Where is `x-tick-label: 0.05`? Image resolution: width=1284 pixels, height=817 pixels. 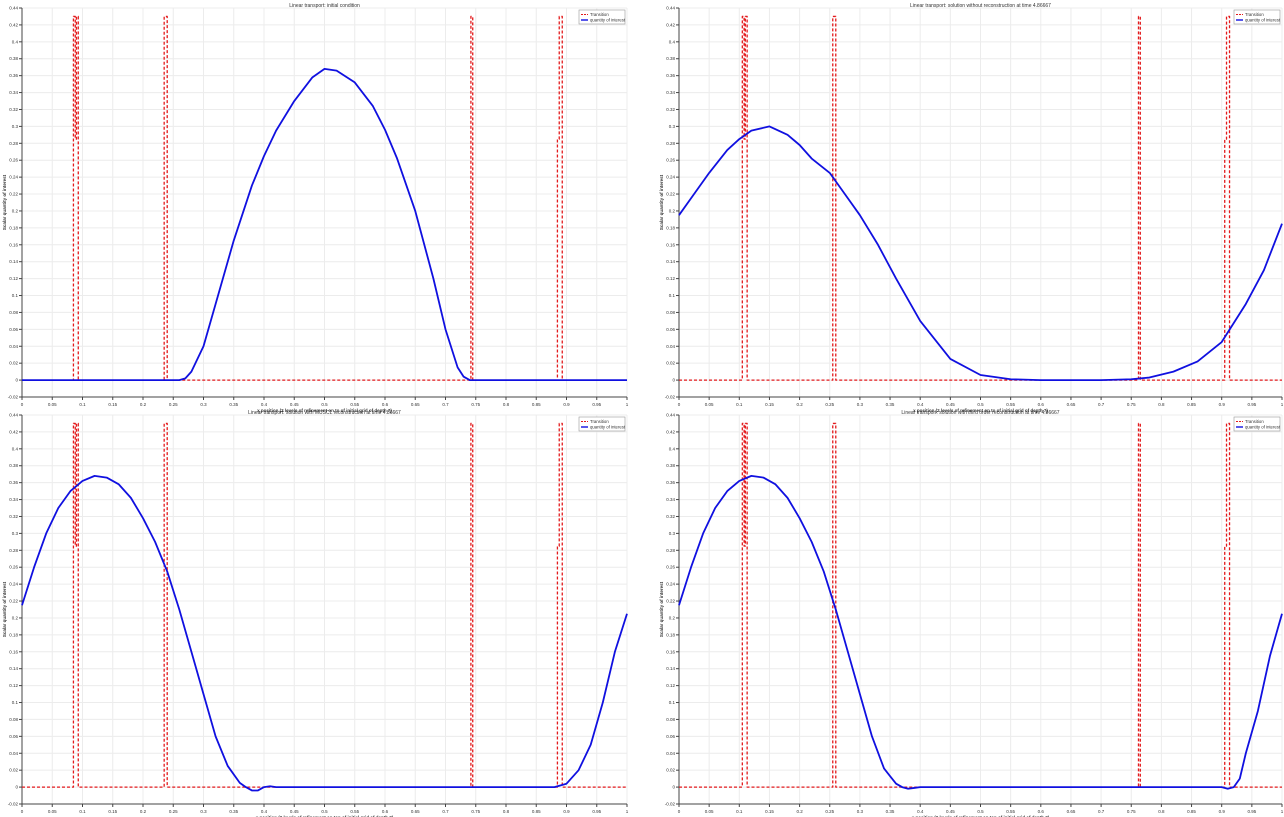 x-tick-label: 0.05 is located at coordinates (709, 811).